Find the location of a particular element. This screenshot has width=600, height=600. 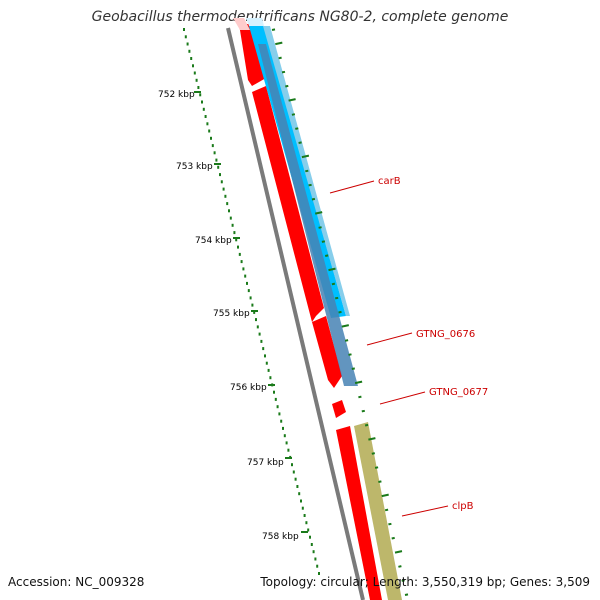

ruler-label-752: 752 kbp is located at coordinates (176, 95).